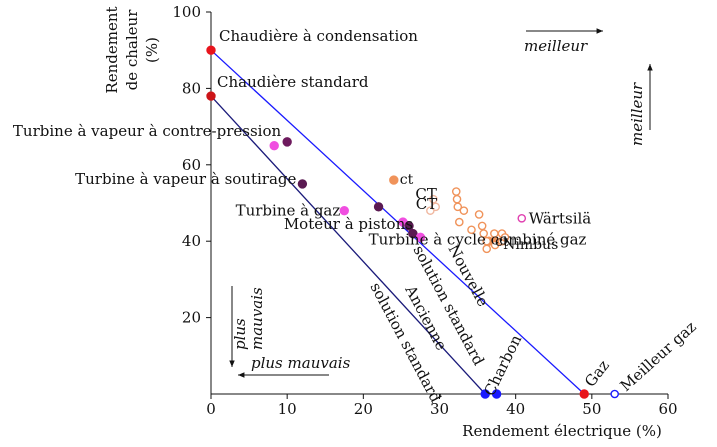 This screenshot has width=717, height=447. I want to click on point-label: Gaz, so click(597, 374).